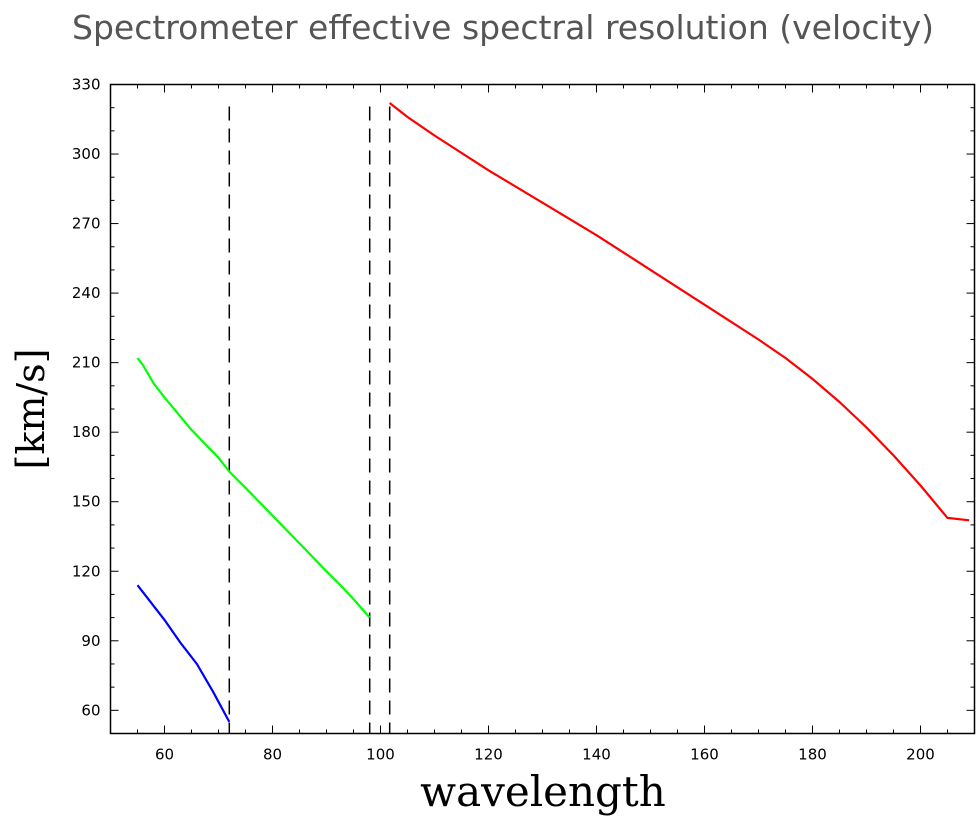 The width and height of the screenshot is (980, 821). What do you see at coordinates (86, 293) in the screenshot?
I see `y-tick-label: 240` at bounding box center [86, 293].